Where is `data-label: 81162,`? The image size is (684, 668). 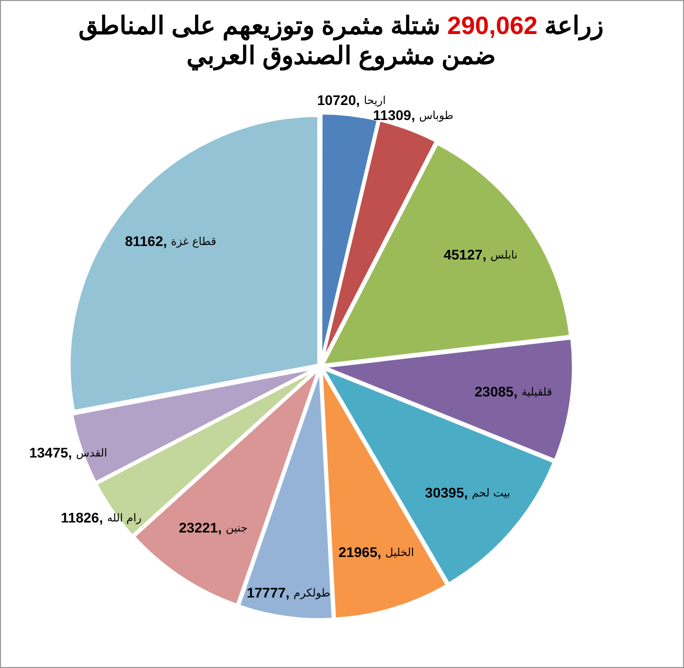
data-label: 81162, is located at coordinates (146, 241).